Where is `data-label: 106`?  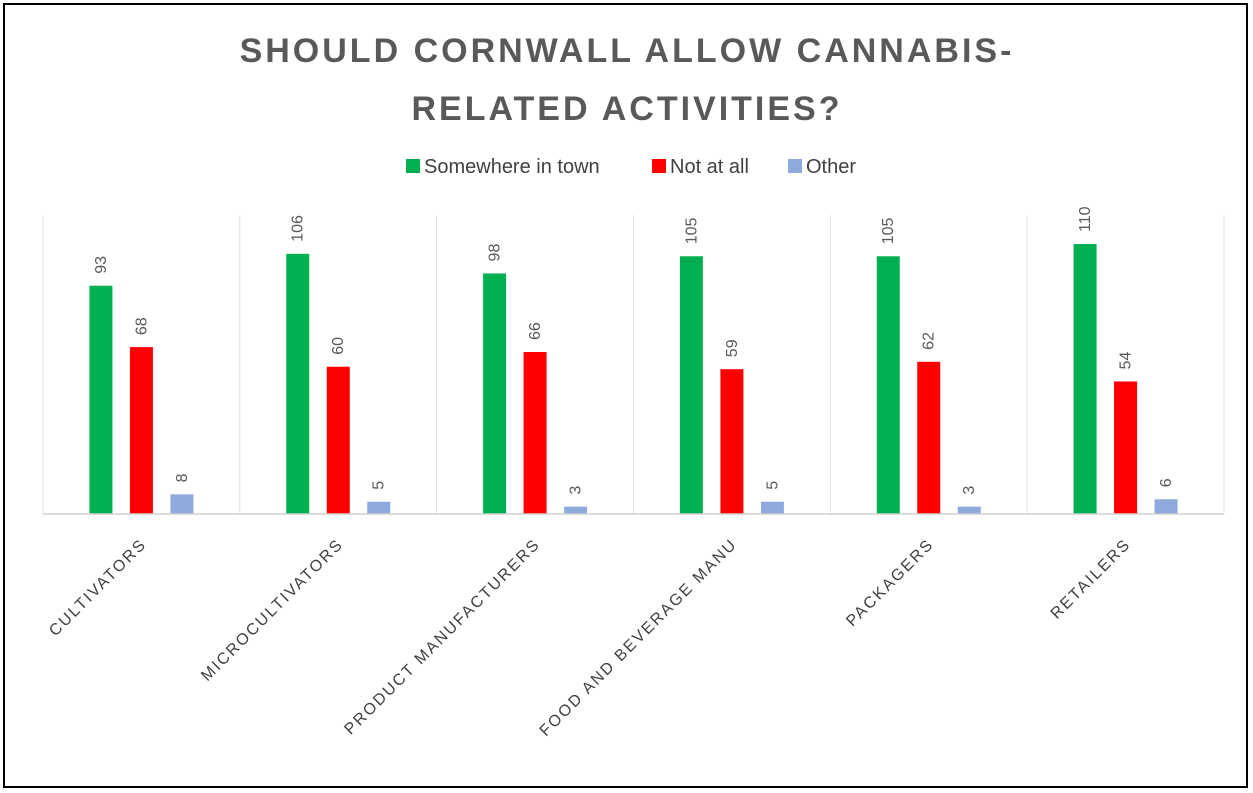
data-label: 106 is located at coordinates (298, 228).